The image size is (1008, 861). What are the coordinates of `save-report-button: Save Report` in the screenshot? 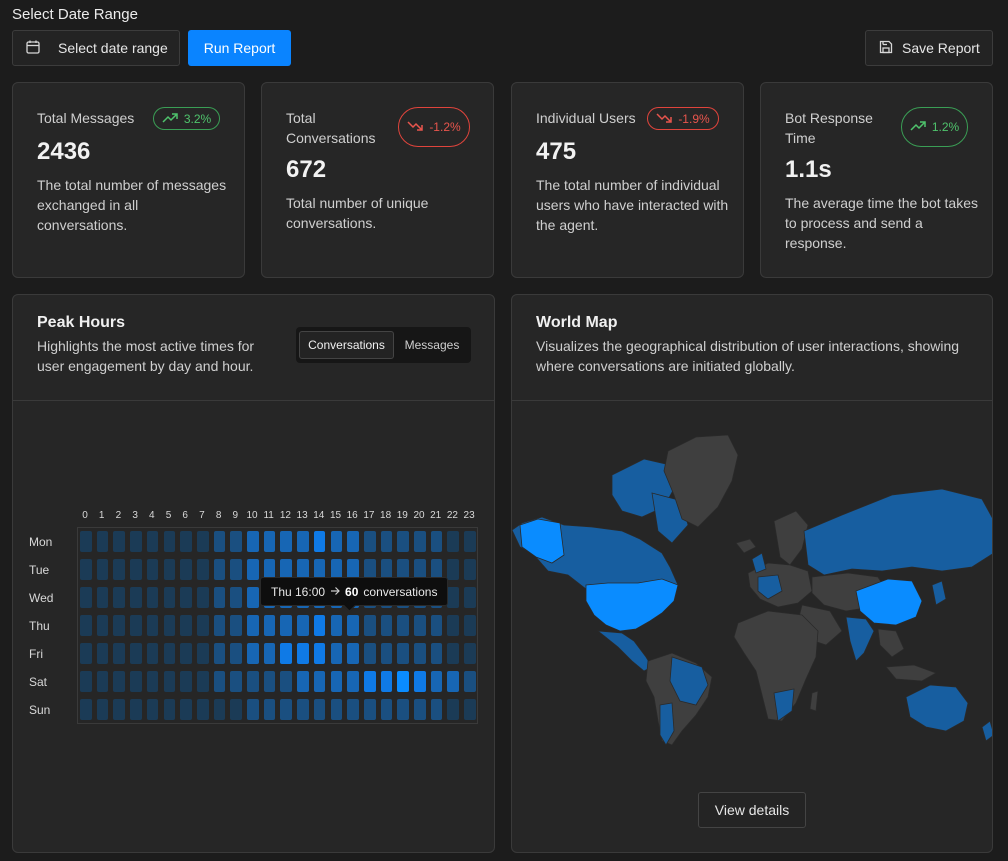 It's located at (929, 48).